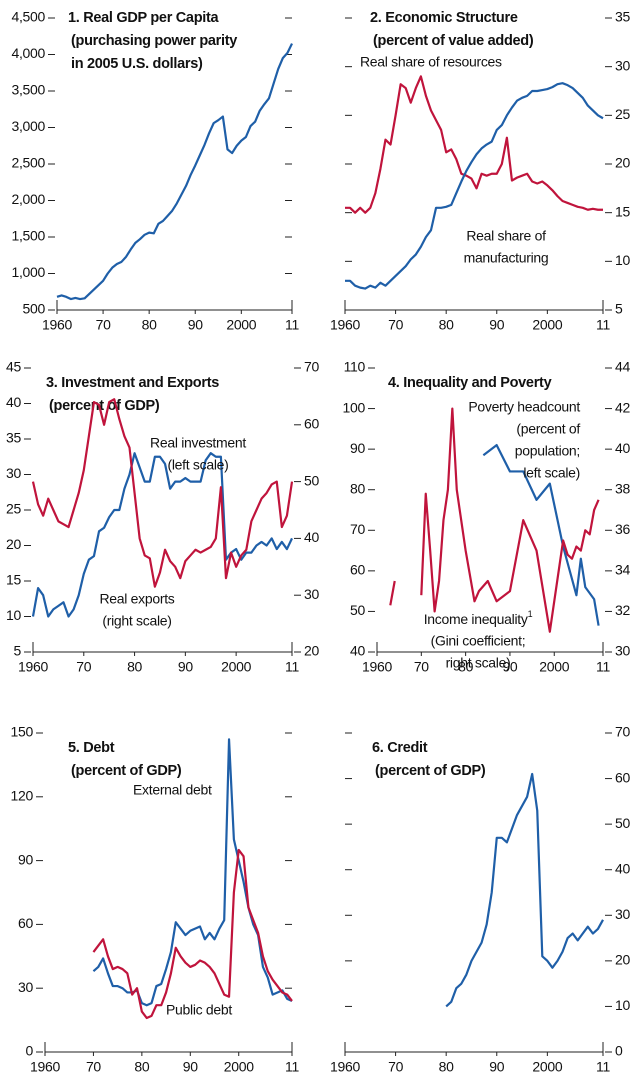 The image size is (634, 1076). I want to click on y-tick-label: 100, so click(354, 407).